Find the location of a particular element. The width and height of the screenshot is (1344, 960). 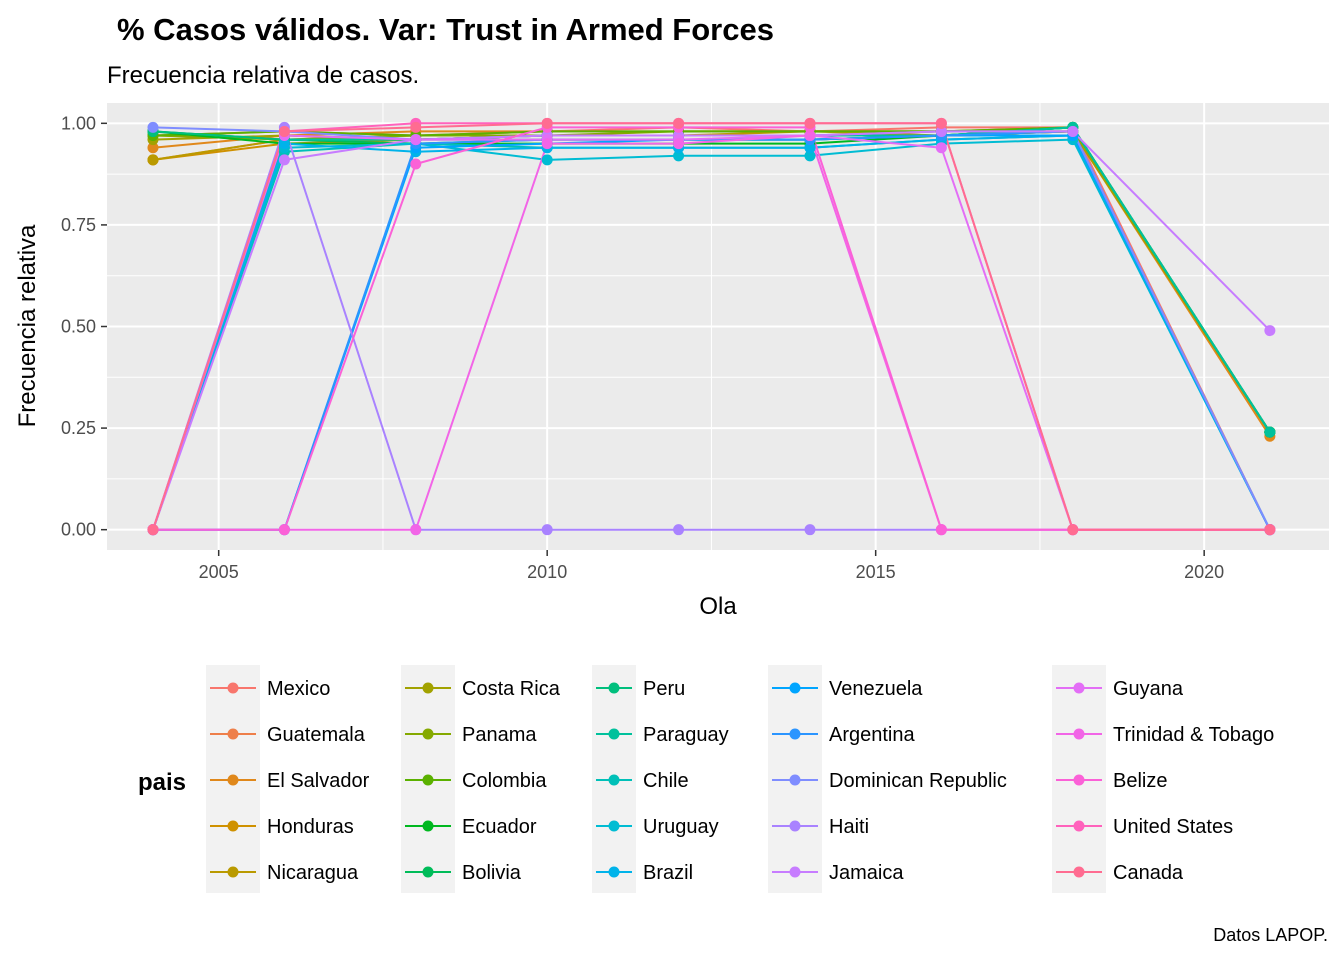

y-tick-label: 0.00 is located at coordinates (78, 530).